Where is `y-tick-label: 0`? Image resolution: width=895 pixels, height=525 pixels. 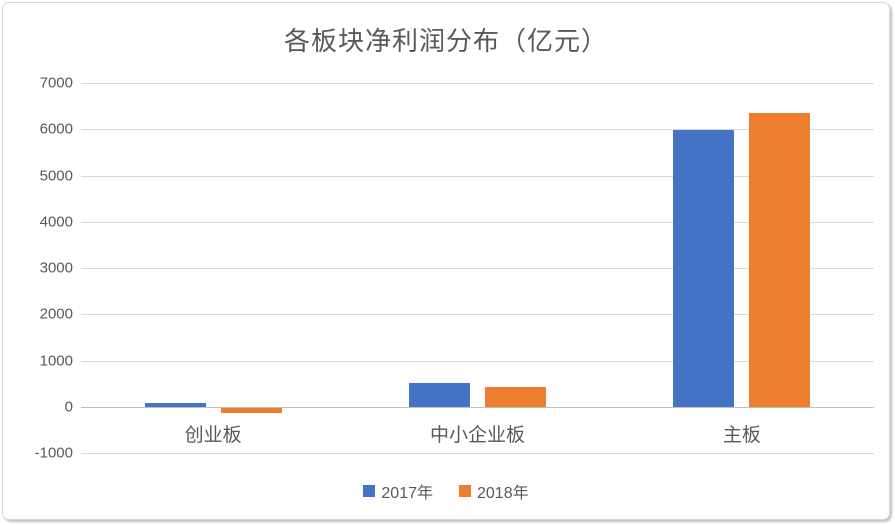
y-tick-label: 0 is located at coordinates (68, 407).